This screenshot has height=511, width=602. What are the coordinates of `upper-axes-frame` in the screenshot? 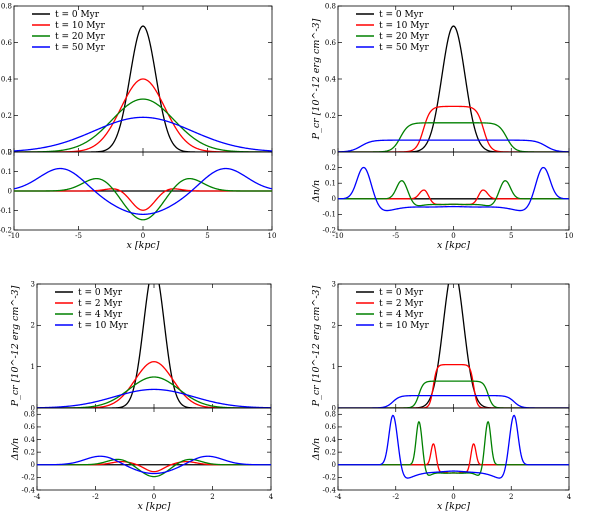 It's located at (453, 79).